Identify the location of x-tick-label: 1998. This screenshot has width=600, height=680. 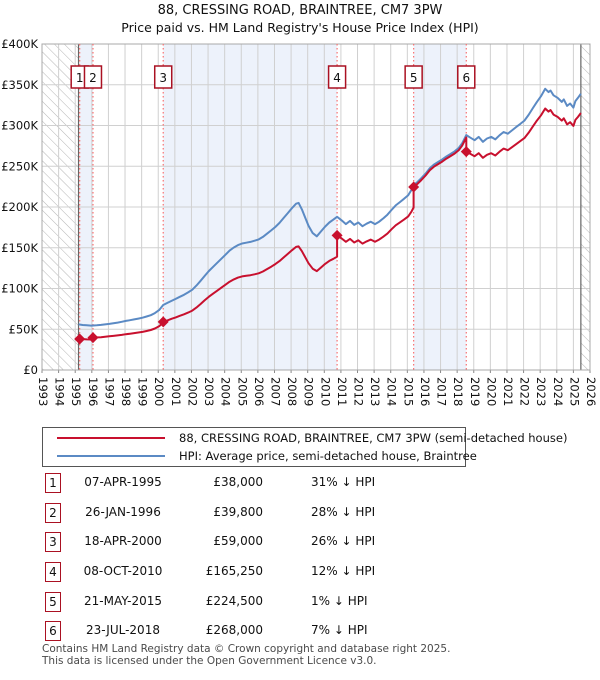
(126, 391).